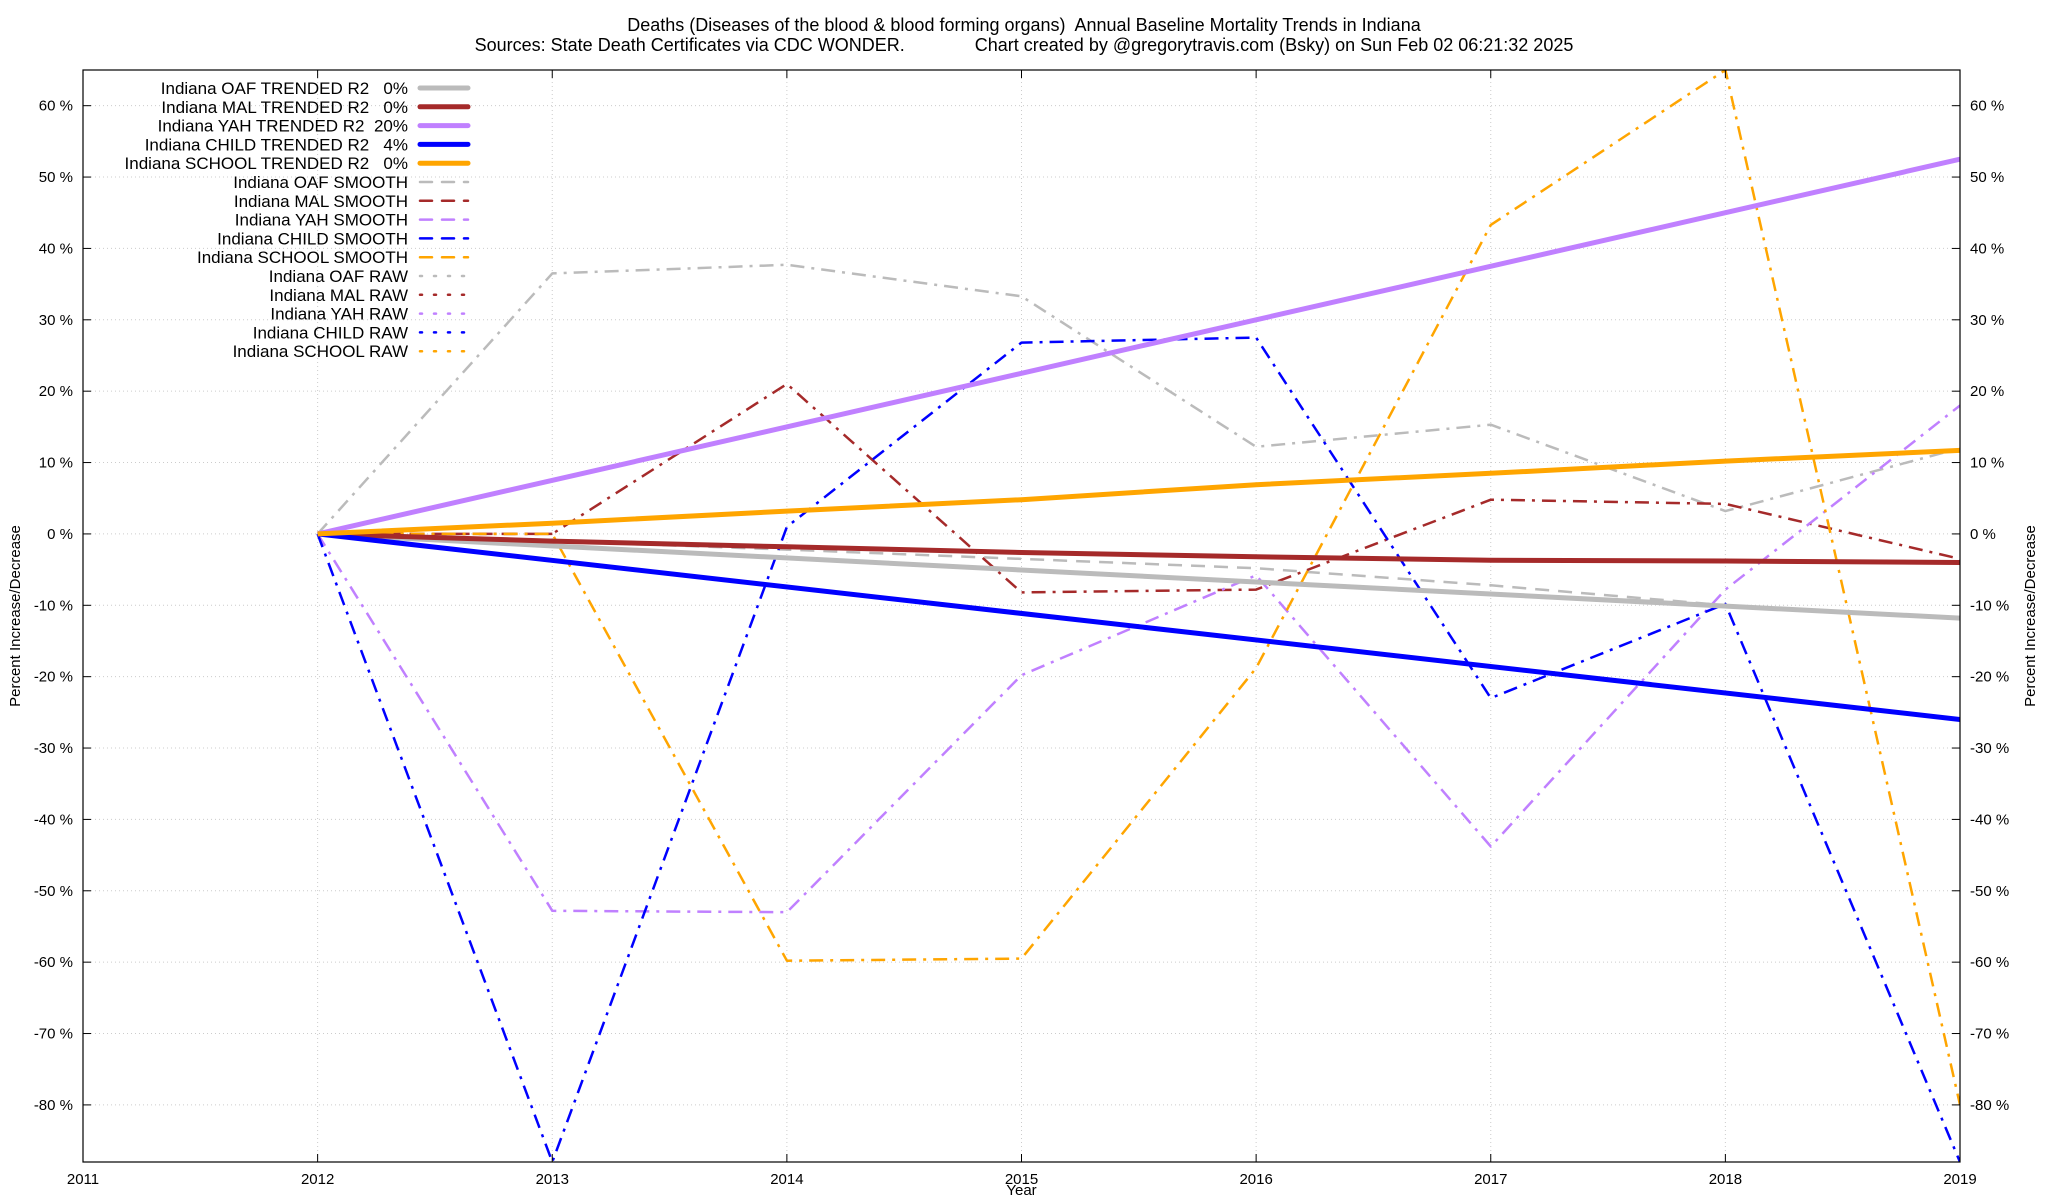 The image size is (2048, 1200). Describe the element at coordinates (56, 106) in the screenshot. I see `y-tick-label-left: 60 %` at that location.